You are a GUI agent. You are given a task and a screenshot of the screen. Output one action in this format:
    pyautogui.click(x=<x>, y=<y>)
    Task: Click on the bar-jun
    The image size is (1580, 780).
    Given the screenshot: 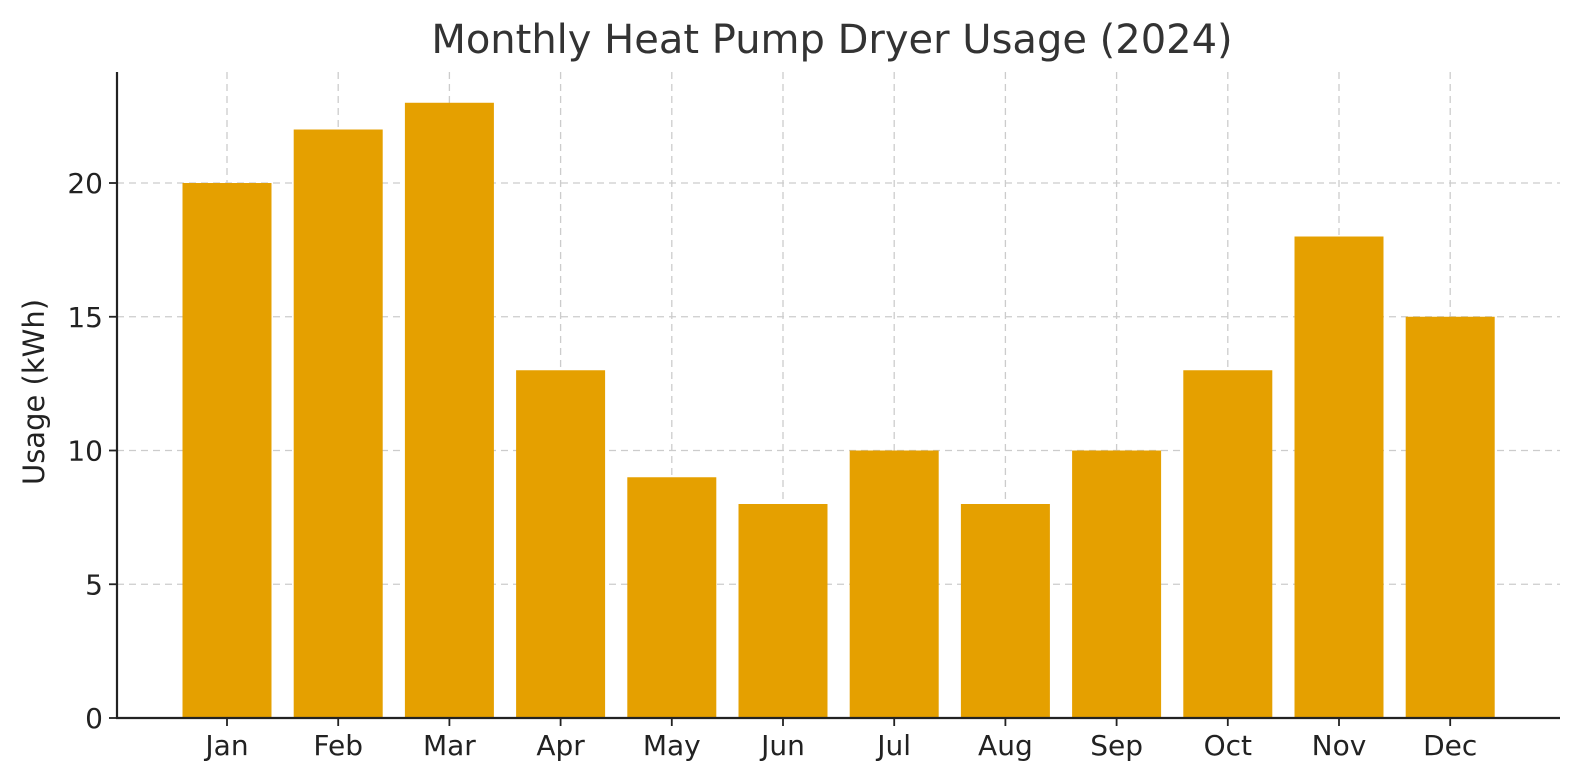 What is the action you would take?
    pyautogui.click(x=783, y=611)
    